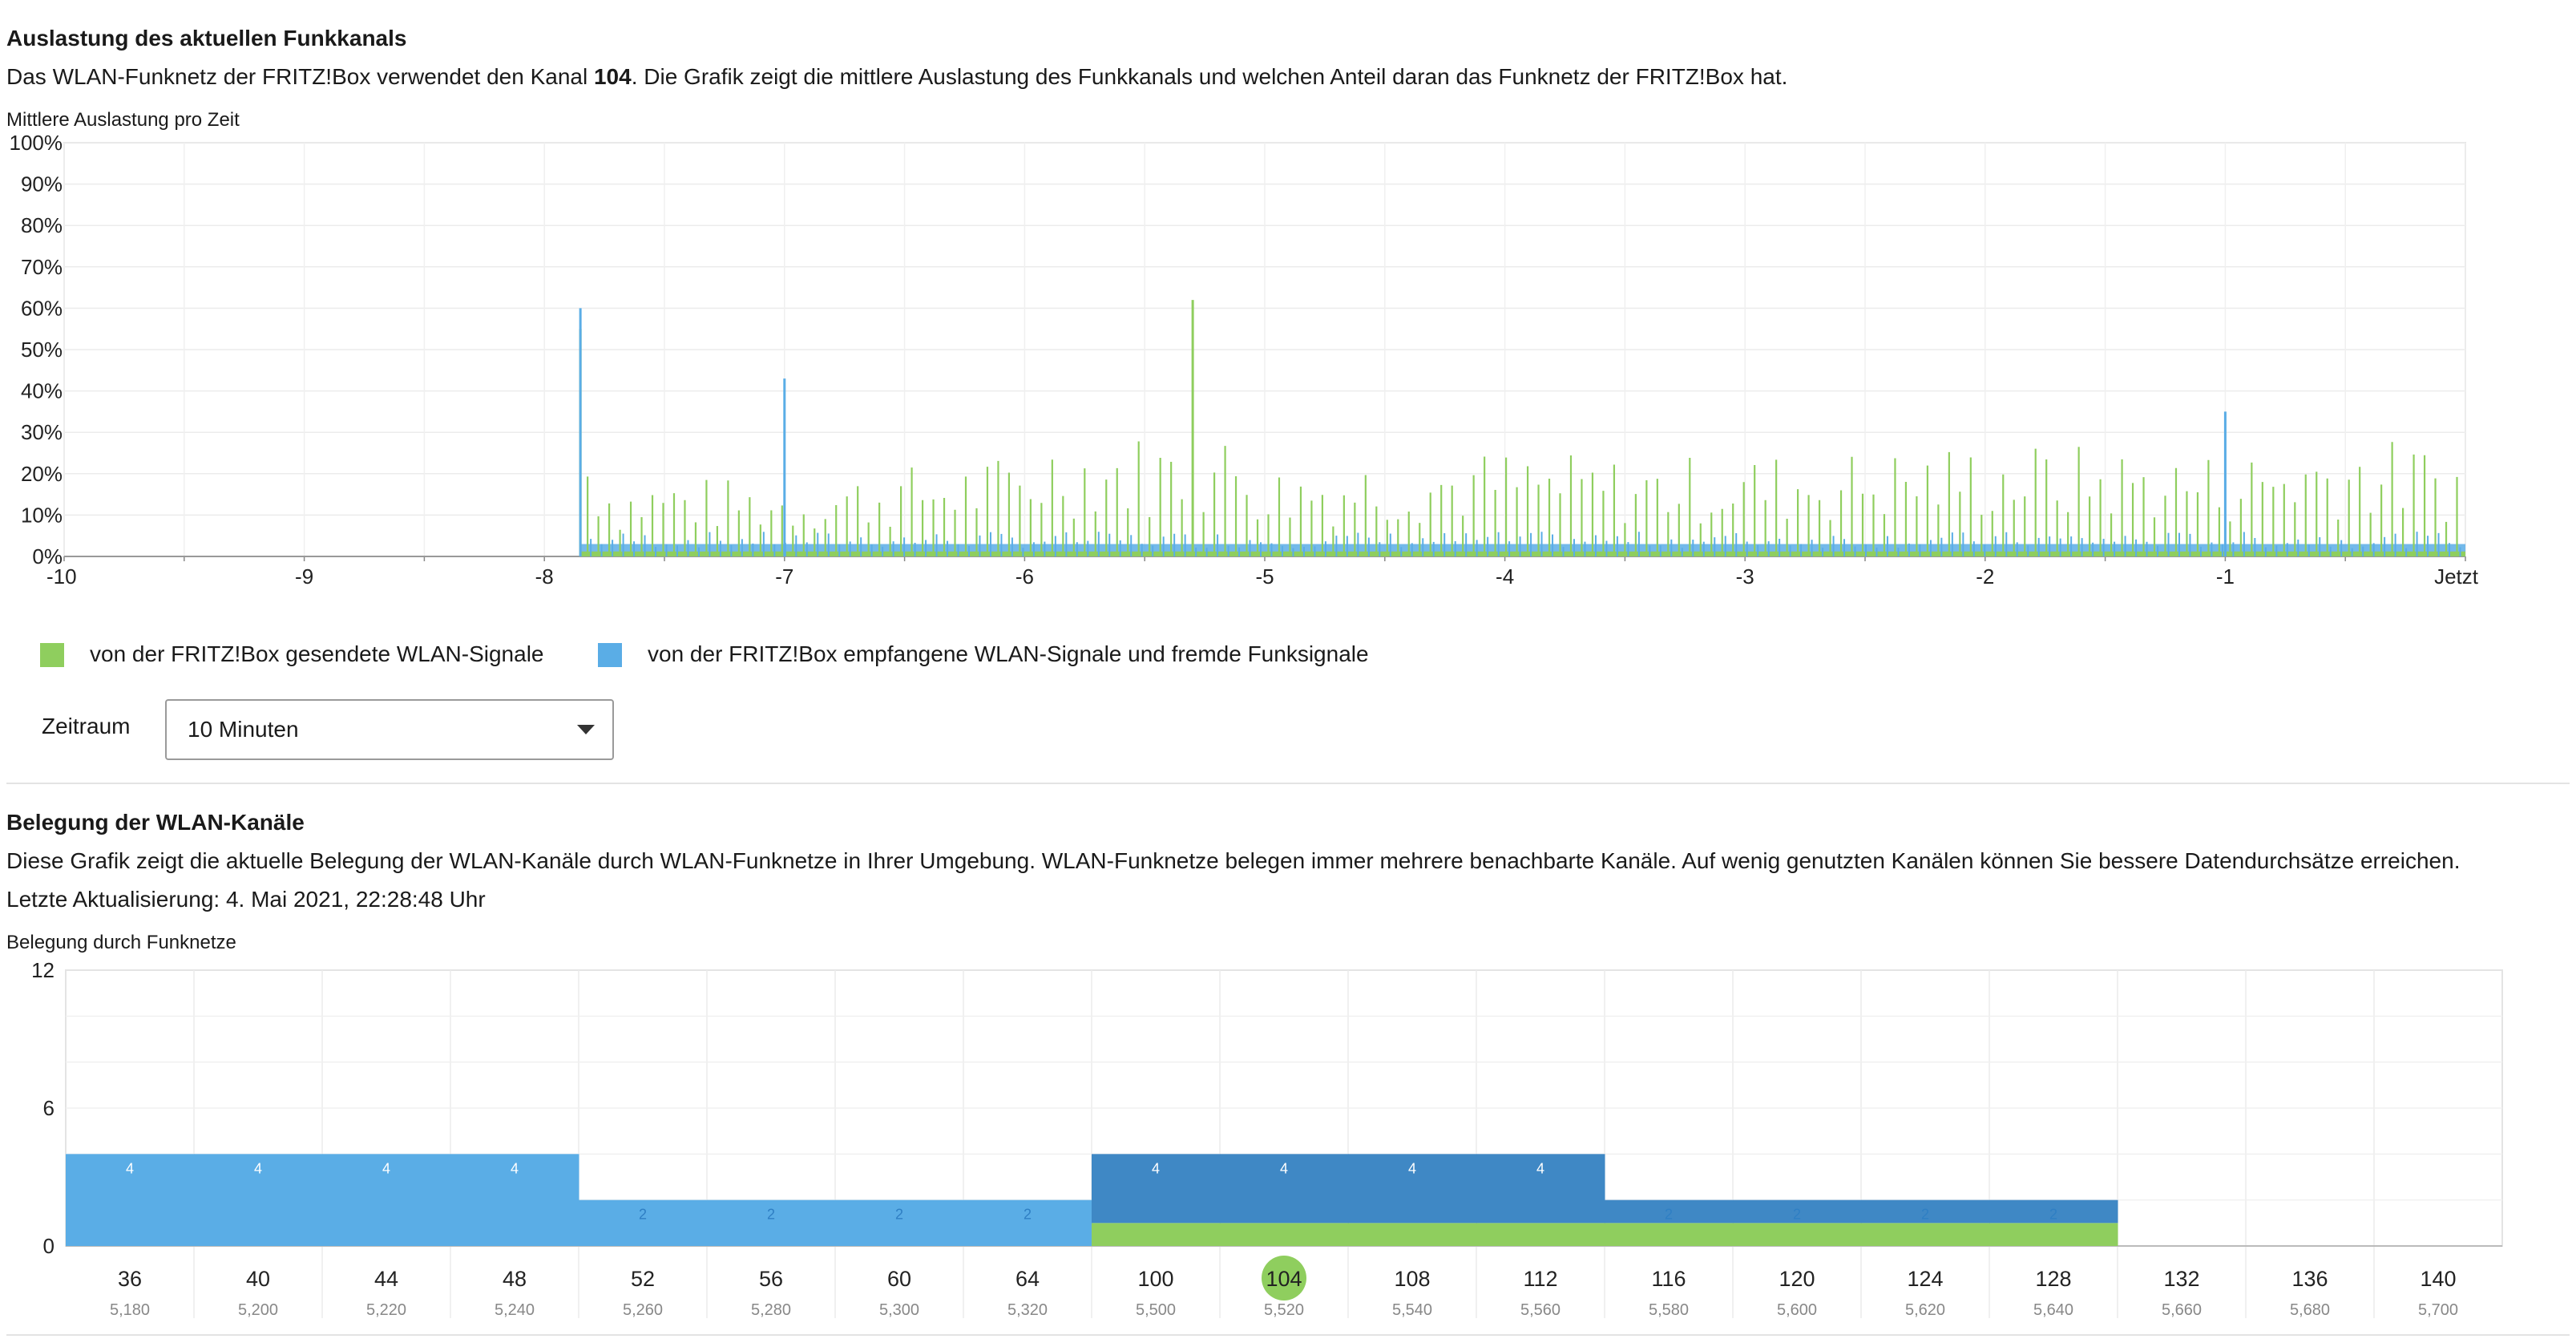 Image resolution: width=2576 pixels, height=1343 pixels. What do you see at coordinates (36, 143) in the screenshot?
I see `y-tick-label: 100%` at bounding box center [36, 143].